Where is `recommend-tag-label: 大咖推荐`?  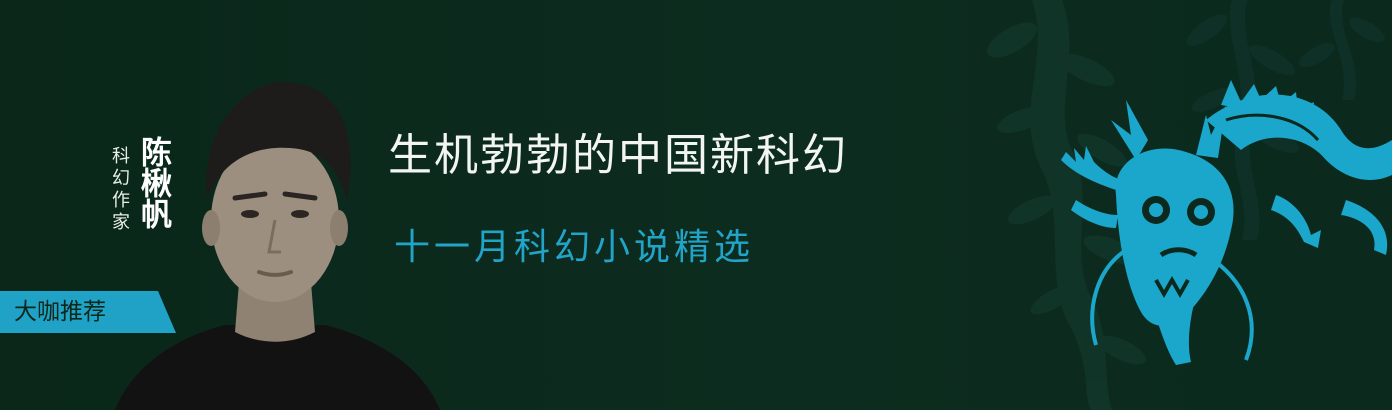 recommend-tag-label: 大咖推荐 is located at coordinates (60, 312).